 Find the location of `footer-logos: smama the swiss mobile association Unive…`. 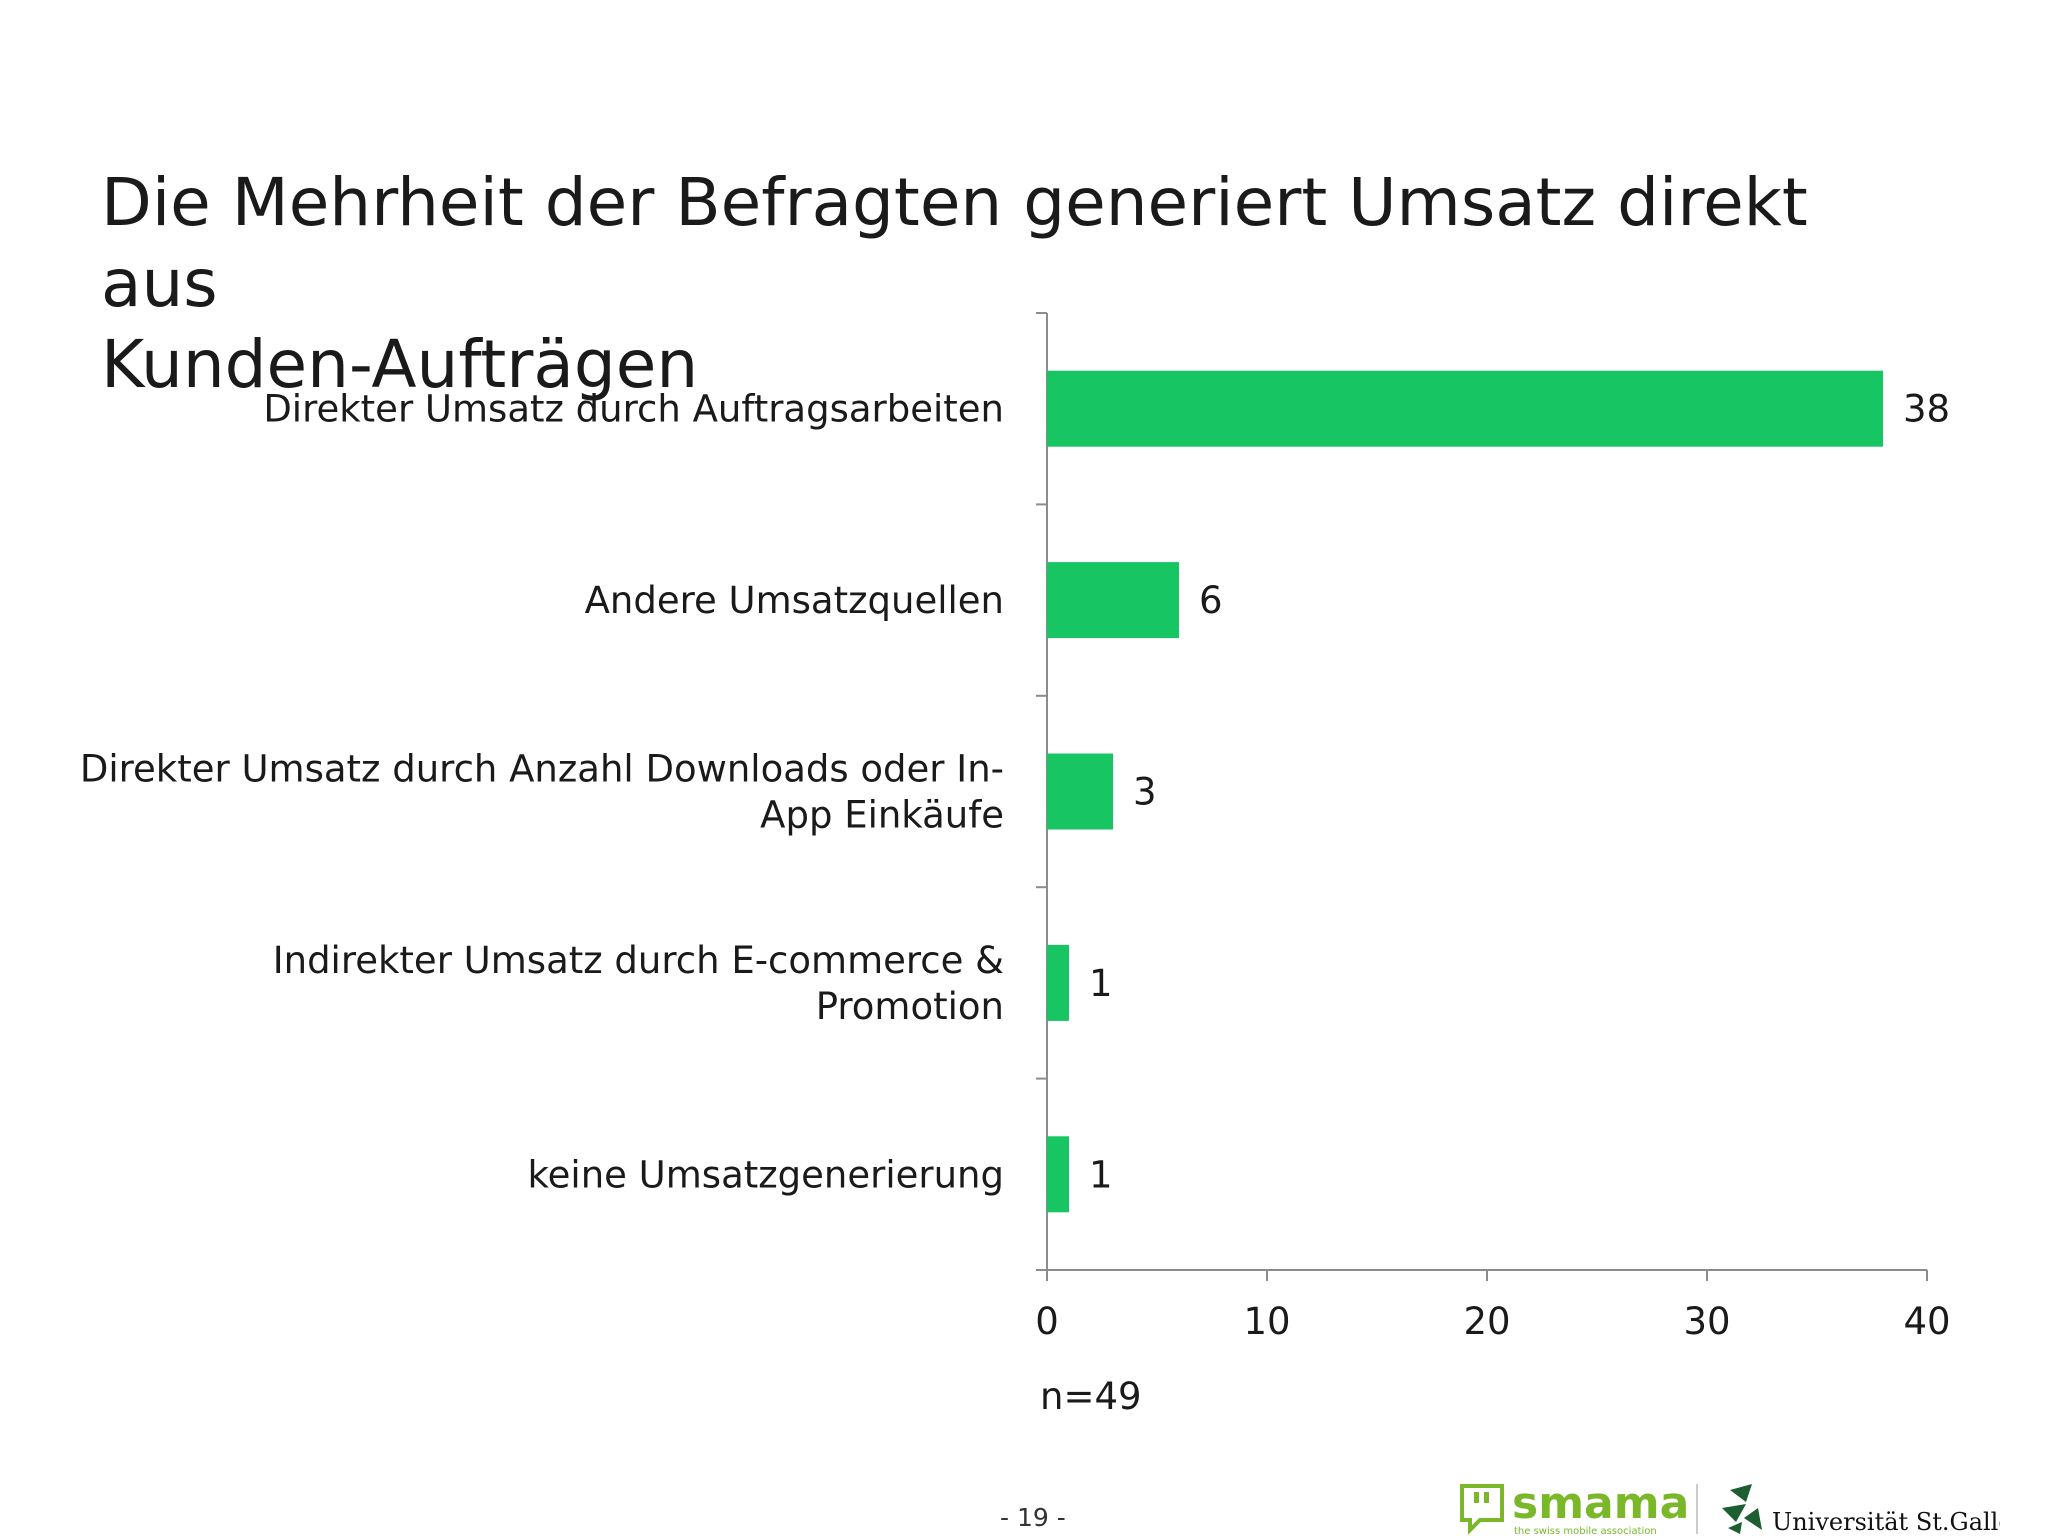

footer-logos: smama the swiss mobile association Unive… is located at coordinates (1730, 1507).